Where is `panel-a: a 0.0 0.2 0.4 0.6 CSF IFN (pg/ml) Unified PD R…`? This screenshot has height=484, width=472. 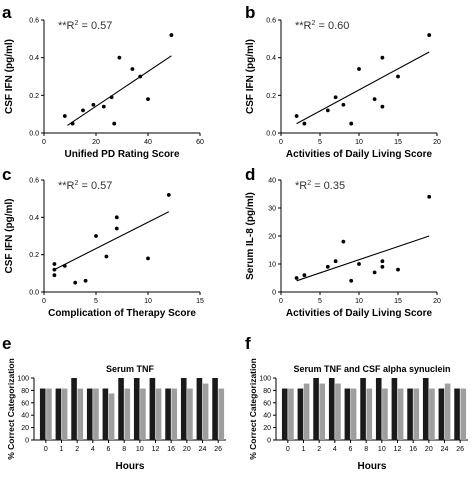
panel-a: a 0.0 0.2 0.4 0.6 CSF IFN (pg/ml) Unified PD R… is located at coordinates (103, 81).